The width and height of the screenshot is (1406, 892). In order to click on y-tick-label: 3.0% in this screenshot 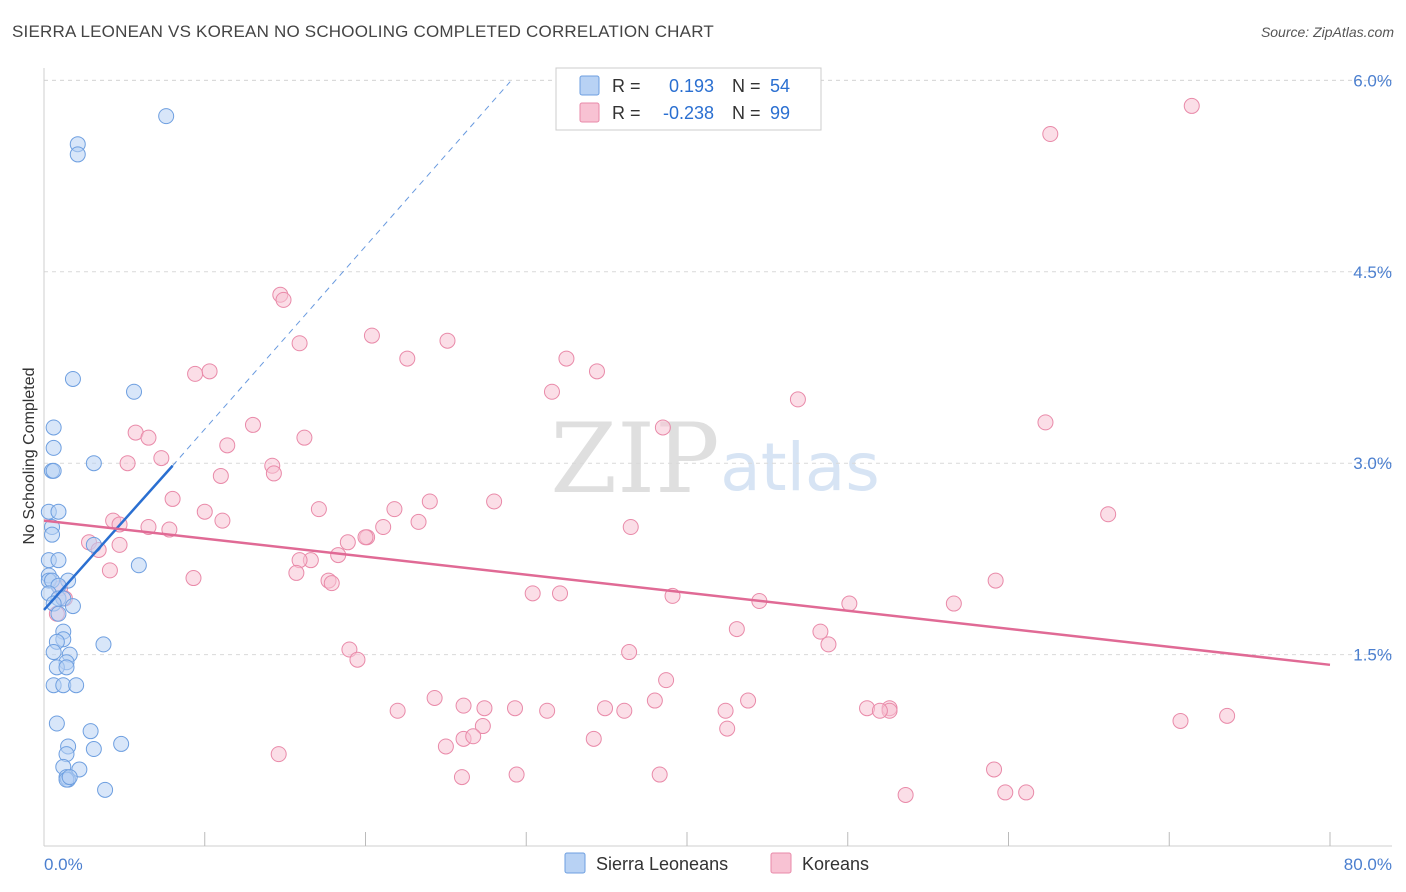, I will do `click(1372, 463)`.